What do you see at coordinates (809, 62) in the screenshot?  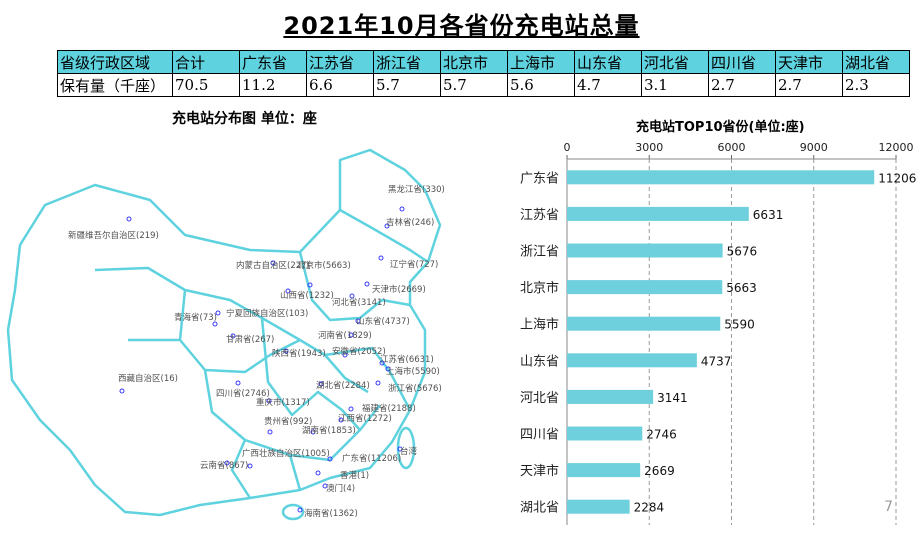 I see `table-cell: 天津市` at bounding box center [809, 62].